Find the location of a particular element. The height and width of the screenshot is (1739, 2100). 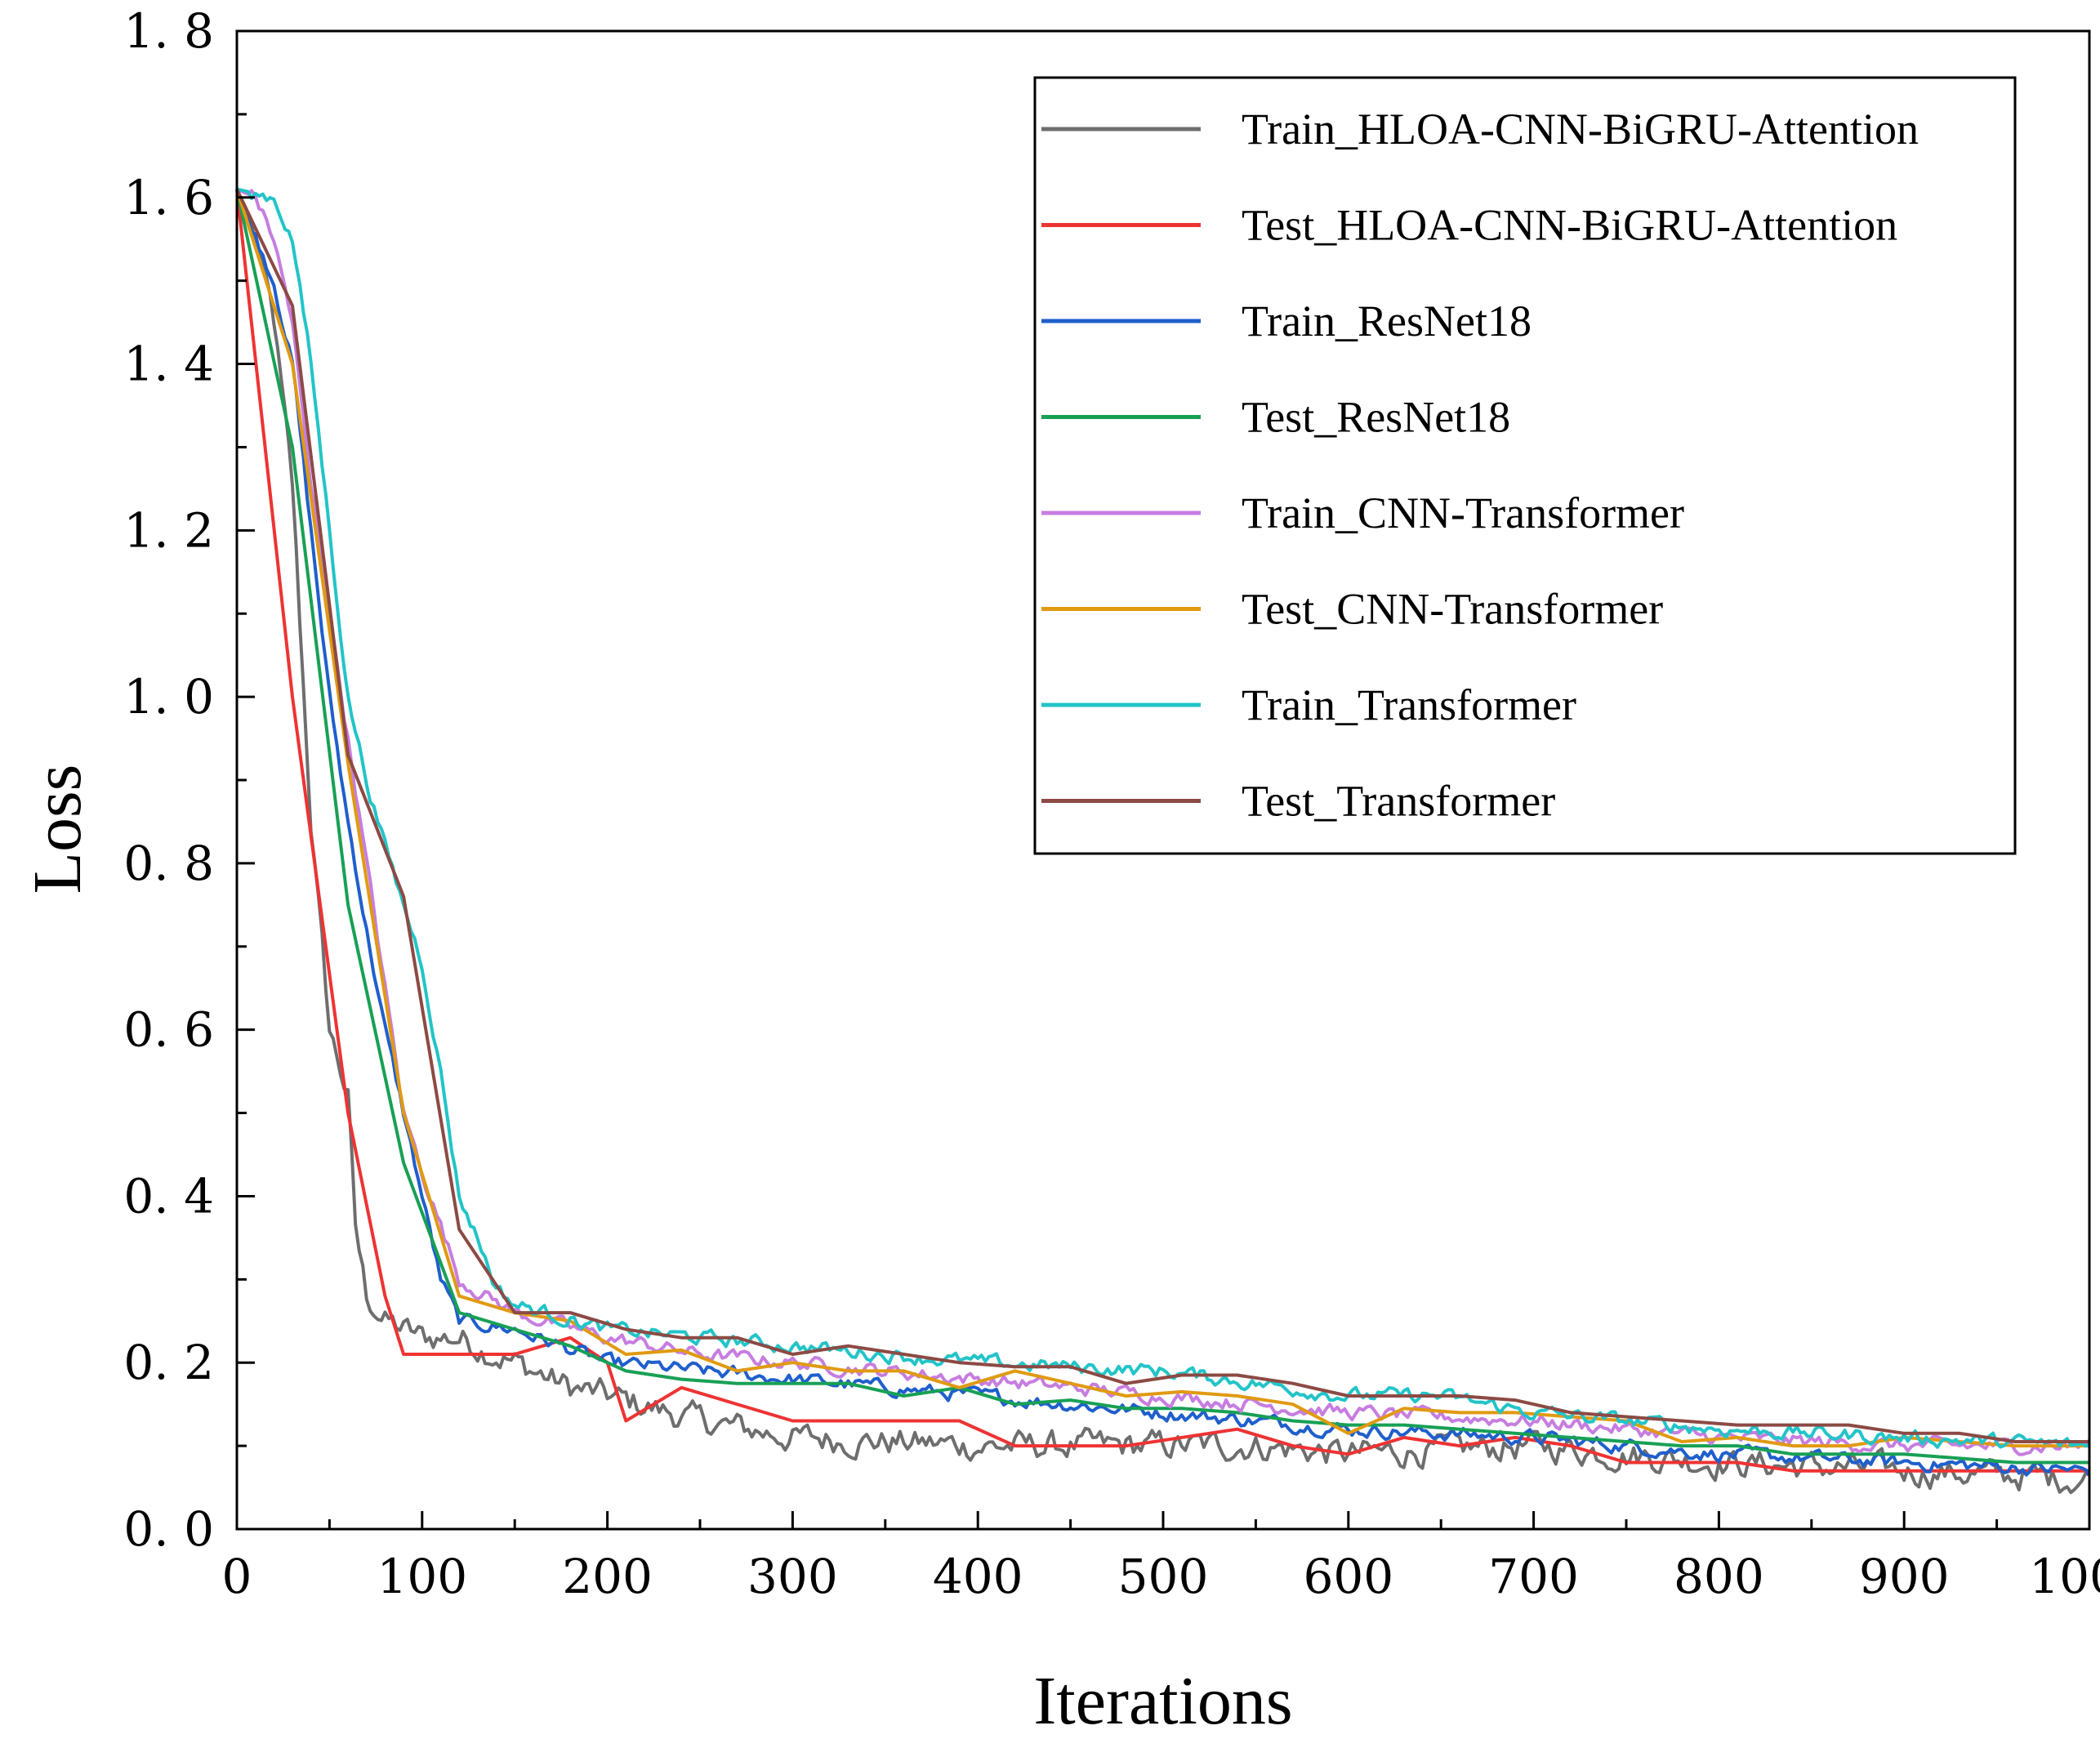

y-tick-label: 0. 0 is located at coordinates (168, 1529).